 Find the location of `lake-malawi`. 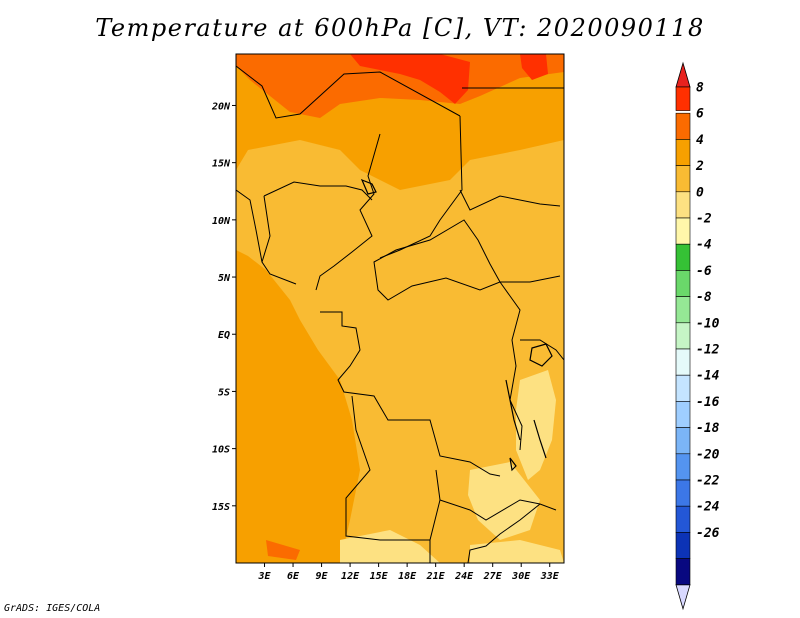

lake-malawi is located at coordinates (540, 439).